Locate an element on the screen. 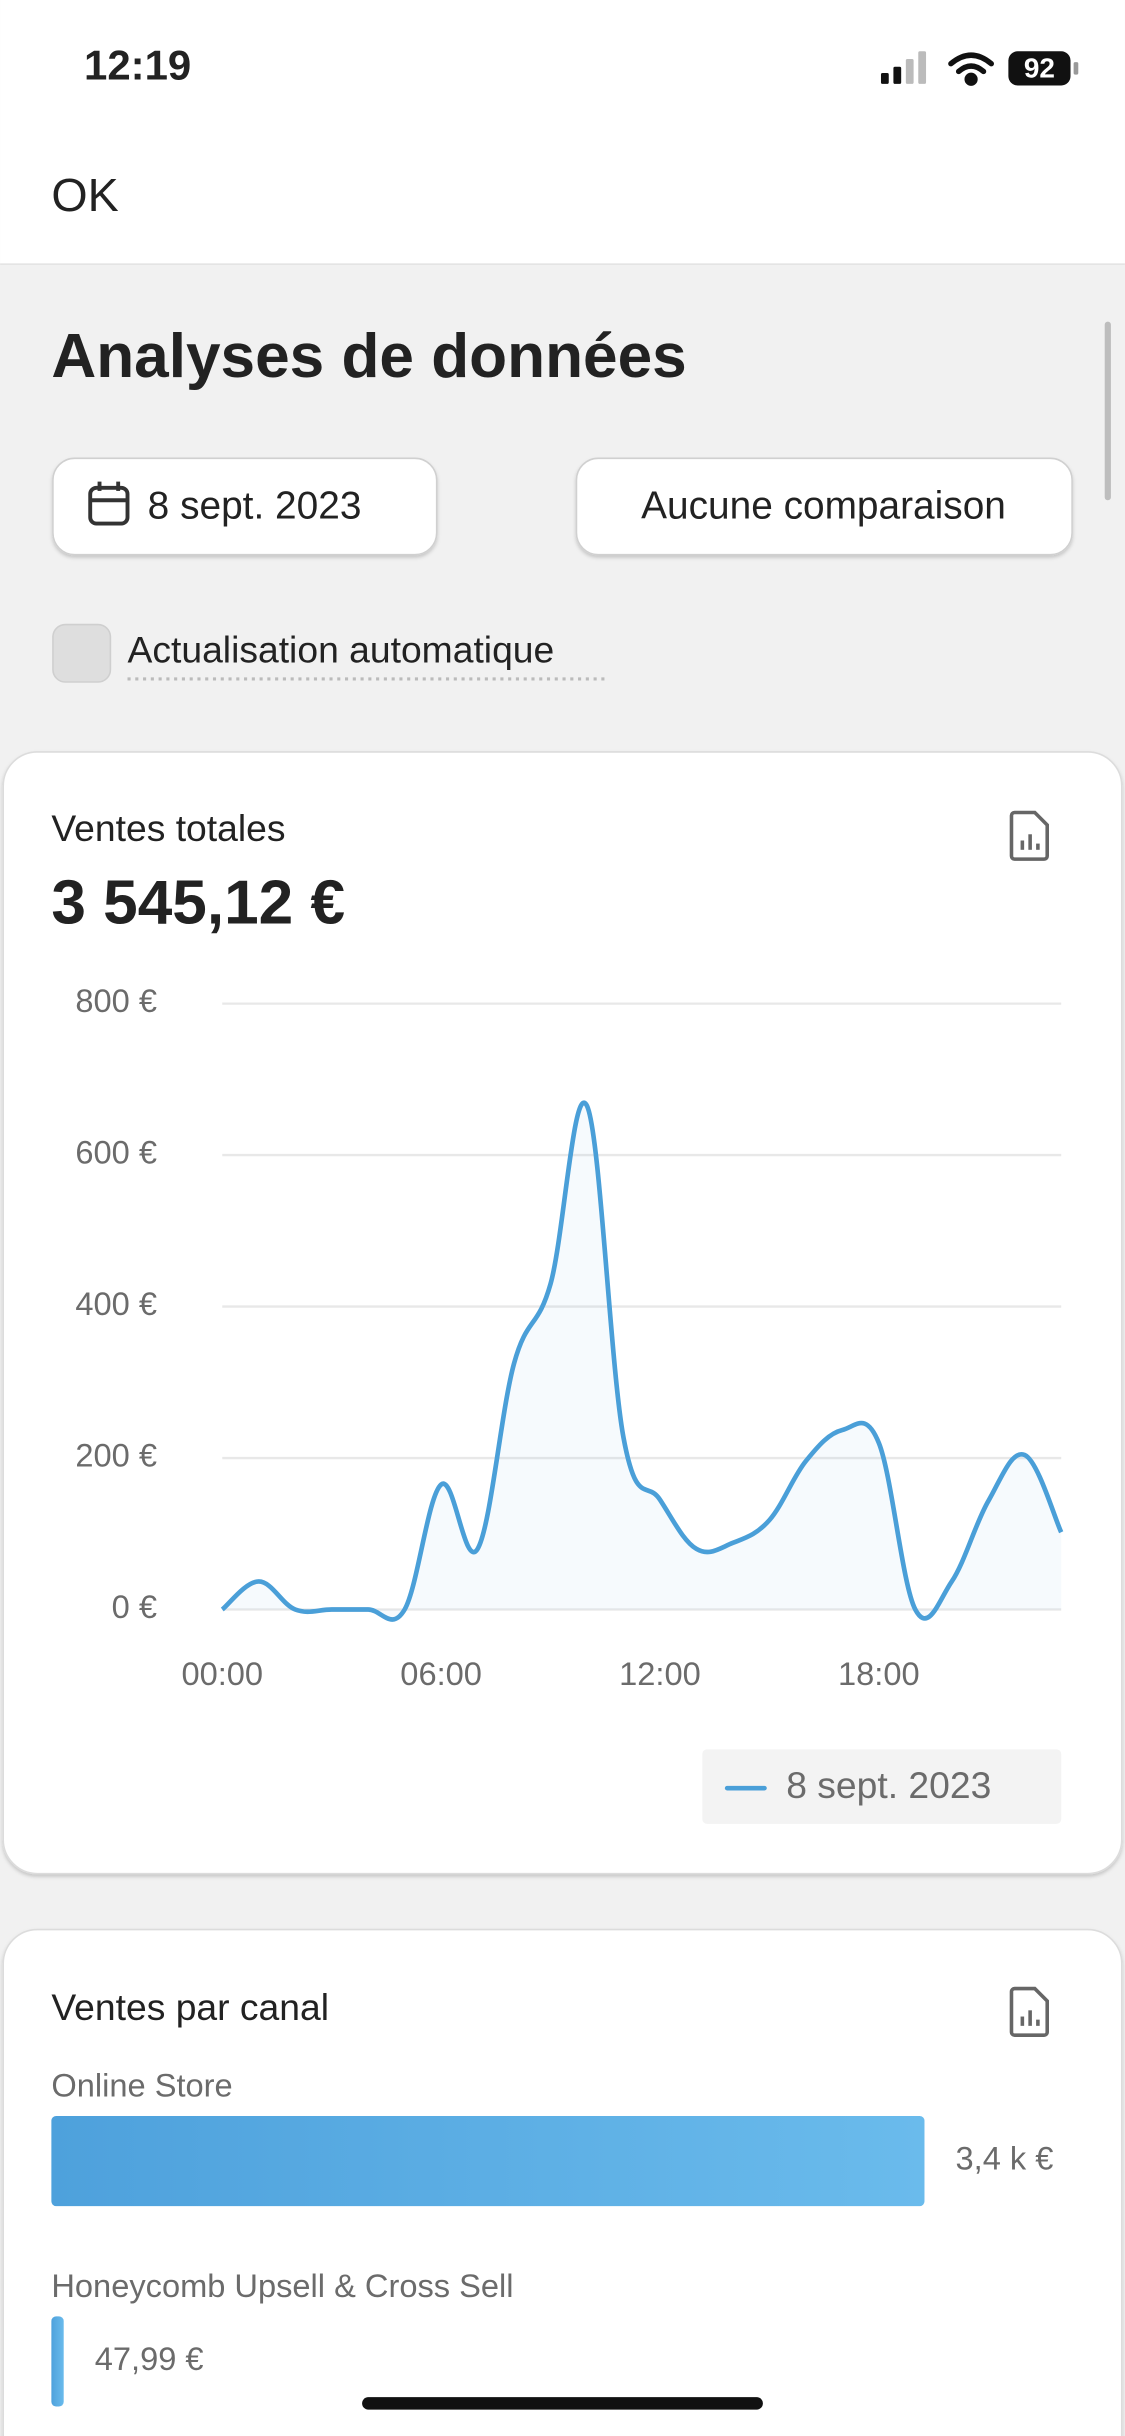  total-sales: 3 545,12 € is located at coordinates (198, 903).